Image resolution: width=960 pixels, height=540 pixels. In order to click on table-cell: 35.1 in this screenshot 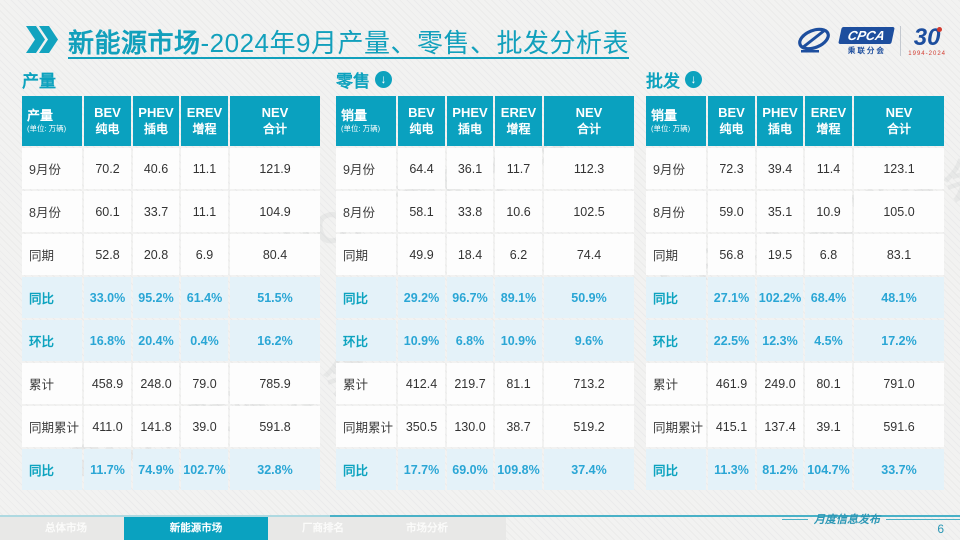, I will do `click(780, 211)`.